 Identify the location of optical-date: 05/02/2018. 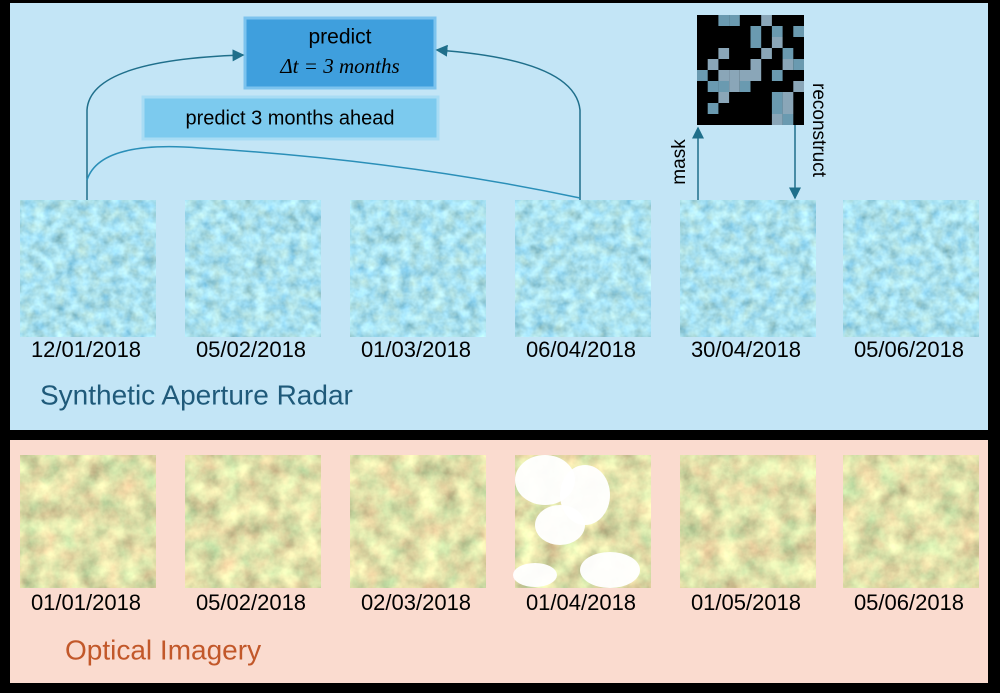
(251, 602).